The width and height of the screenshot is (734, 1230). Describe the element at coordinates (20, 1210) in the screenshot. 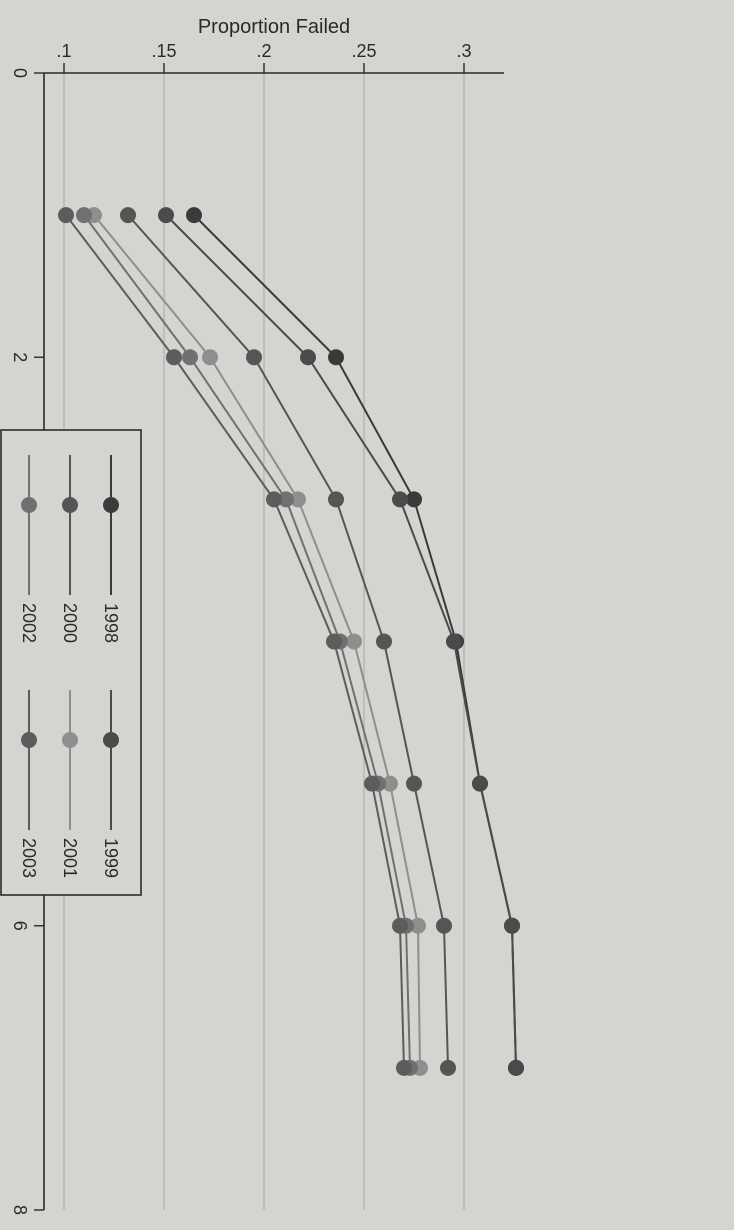

I see `x-tick-label: 8` at that location.